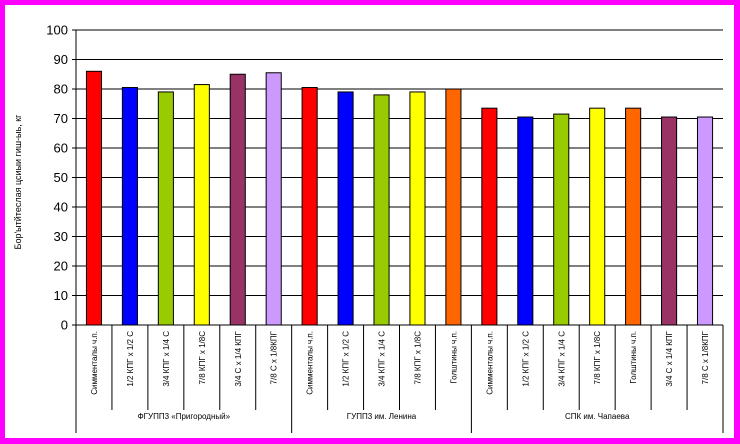 This screenshot has width=740, height=444. What do you see at coordinates (61, 266) in the screenshot?
I see `y-tick-label: 20` at bounding box center [61, 266].